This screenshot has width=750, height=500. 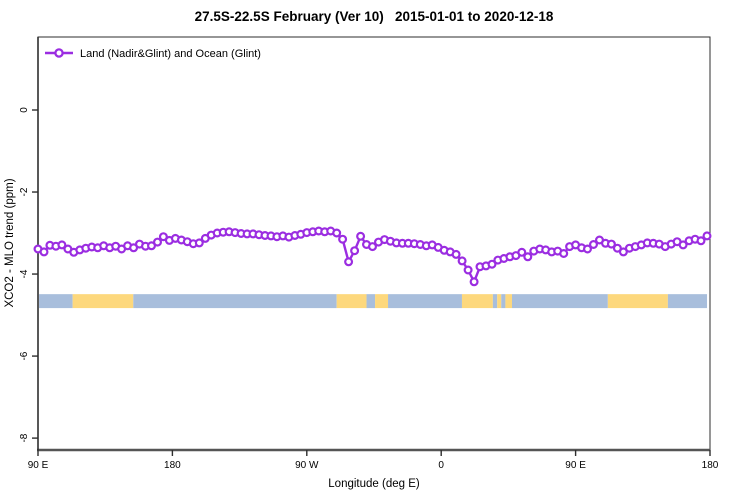 I want to click on land-ocean-band, so click(x=373, y=301).